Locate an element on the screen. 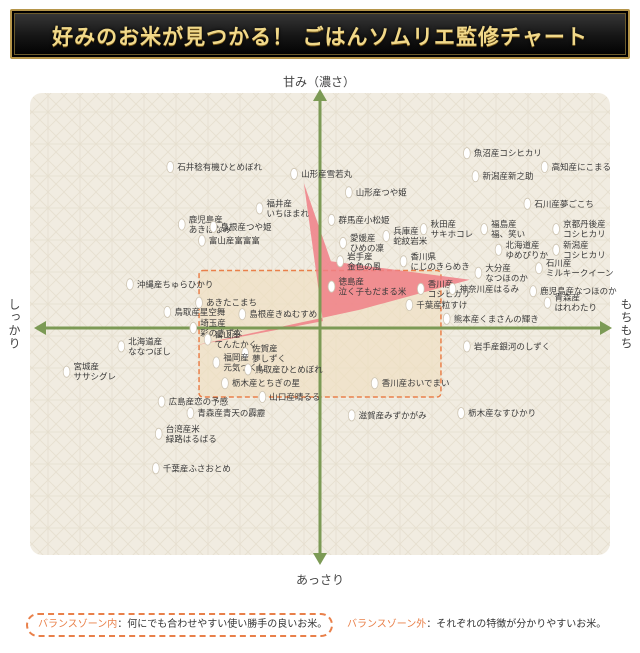  rice-label: 沖縄産ちゅらひかり is located at coordinates (175, 284).